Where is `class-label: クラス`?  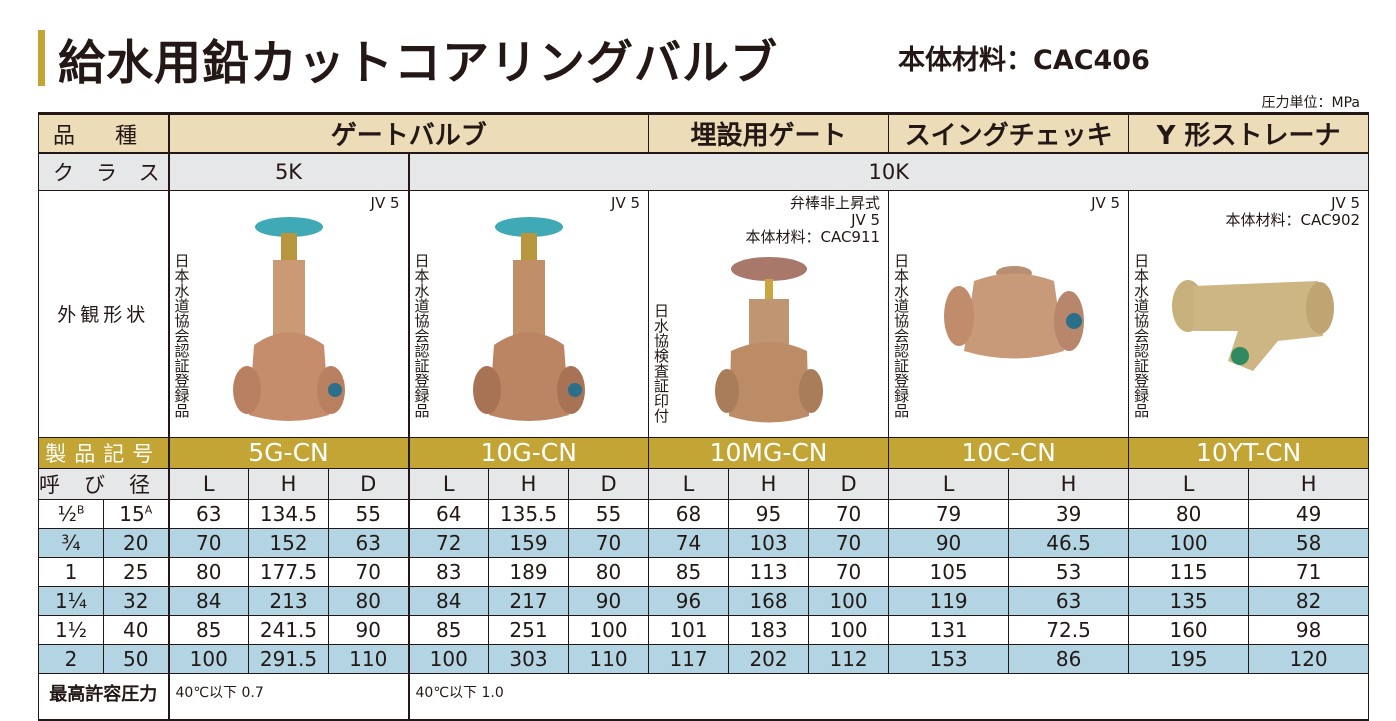 class-label: クラス is located at coordinates (103, 171).